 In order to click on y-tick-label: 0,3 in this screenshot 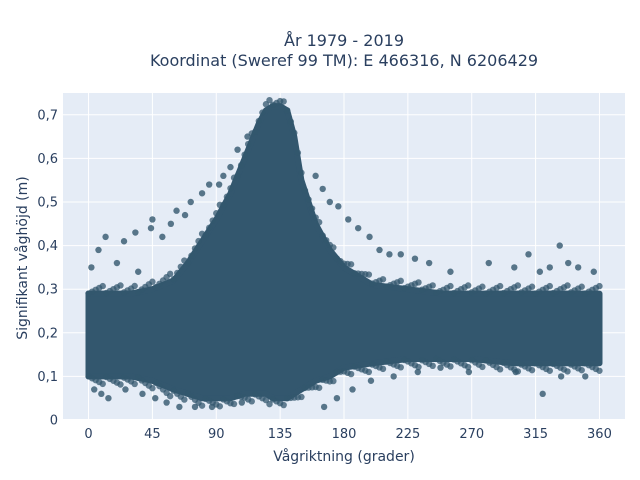, I will do `click(47, 290)`.